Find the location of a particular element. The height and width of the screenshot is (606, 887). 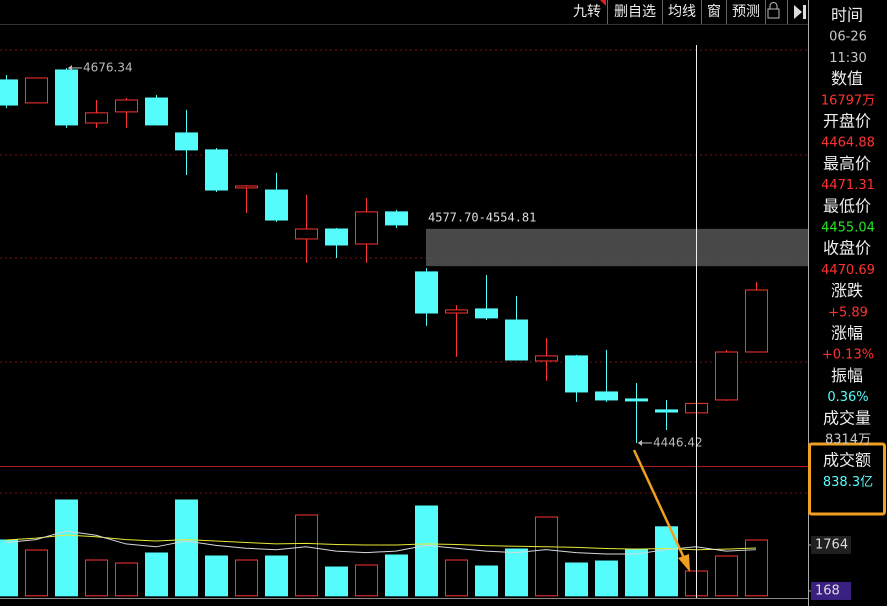

toolbar-button: 窗 is located at coordinates (717, 12).